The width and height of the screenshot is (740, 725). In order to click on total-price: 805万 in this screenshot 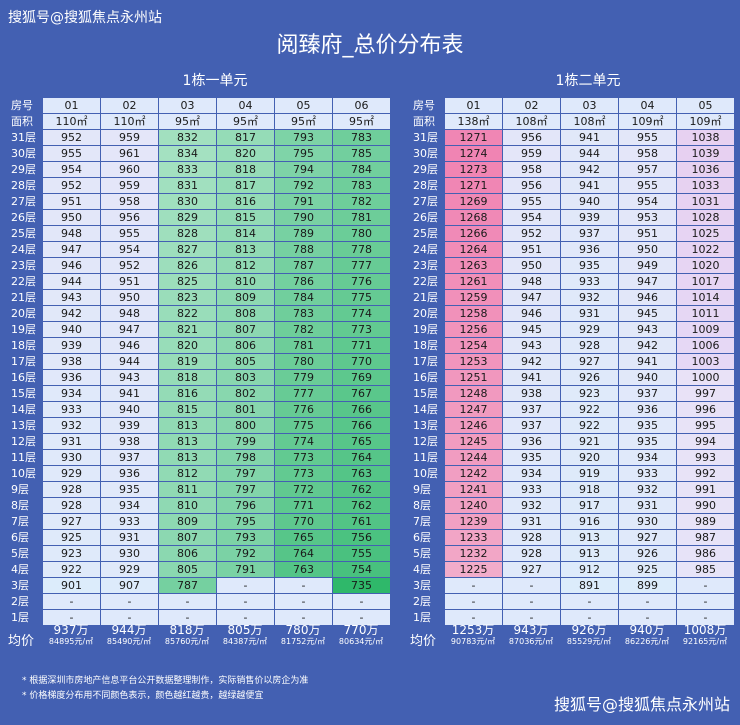, I will do `click(245, 630)`.